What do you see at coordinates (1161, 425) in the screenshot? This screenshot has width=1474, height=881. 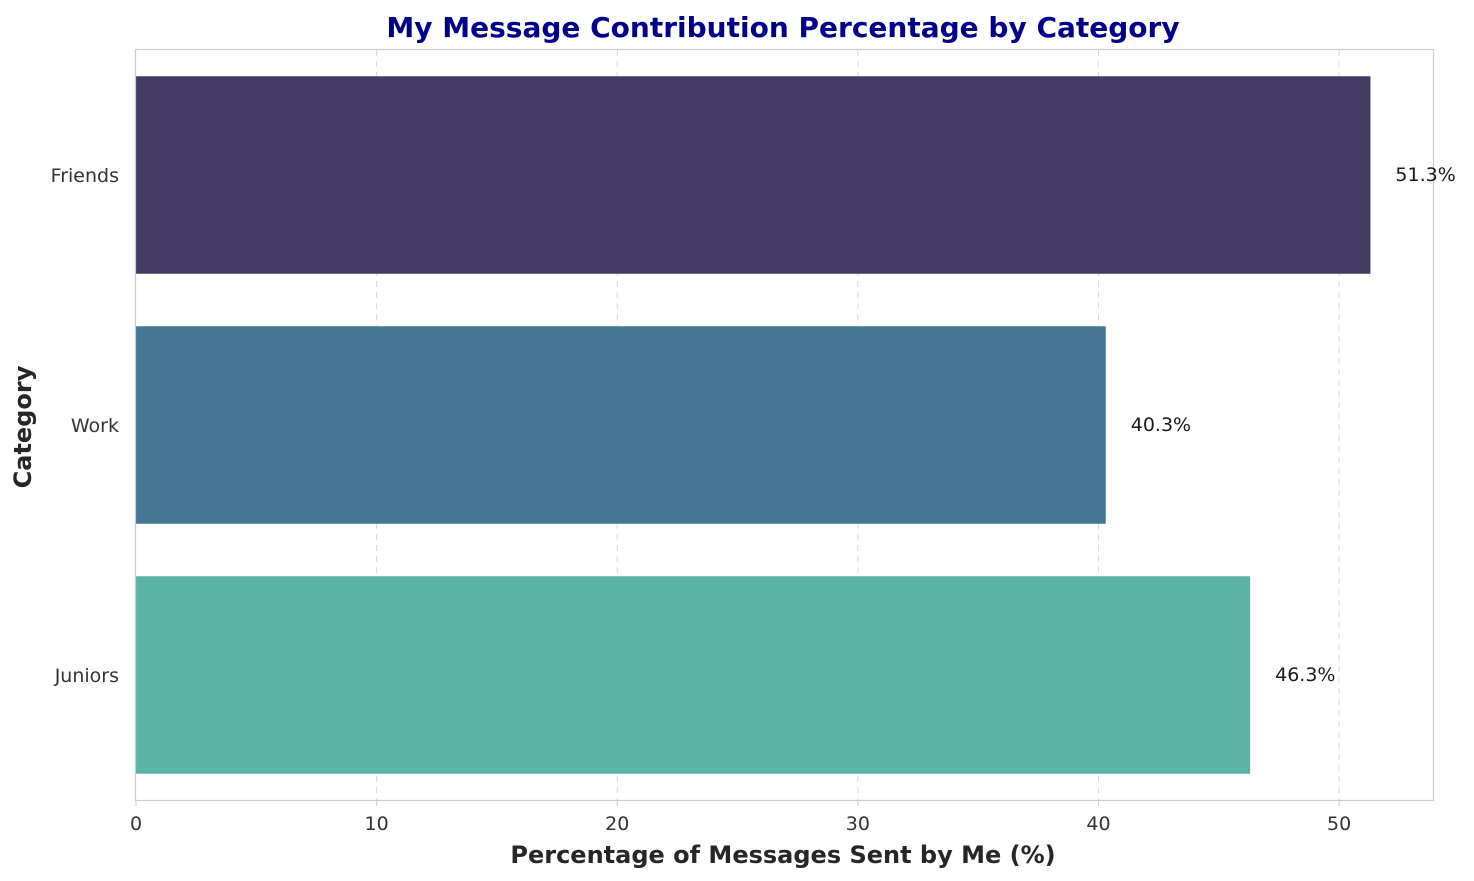 I see `data-label: 40.3%` at bounding box center [1161, 425].